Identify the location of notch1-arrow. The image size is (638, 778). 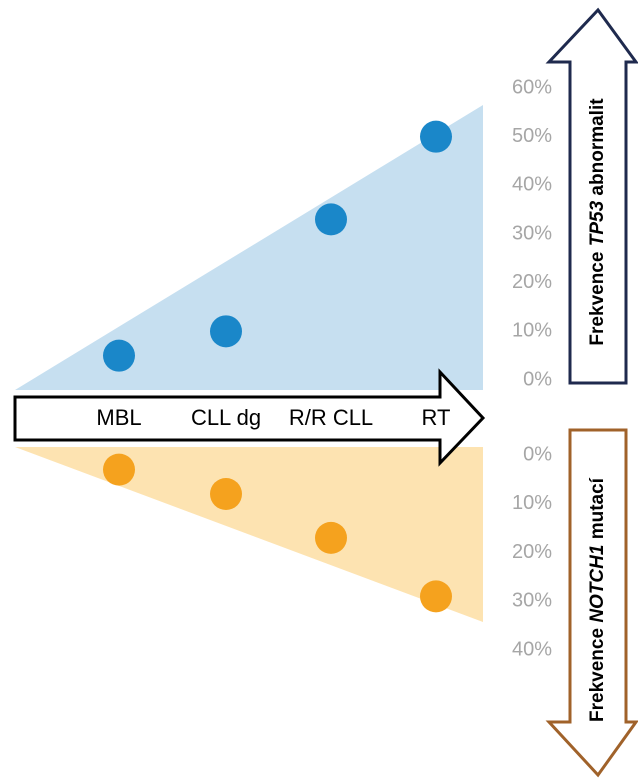
(591, 603).